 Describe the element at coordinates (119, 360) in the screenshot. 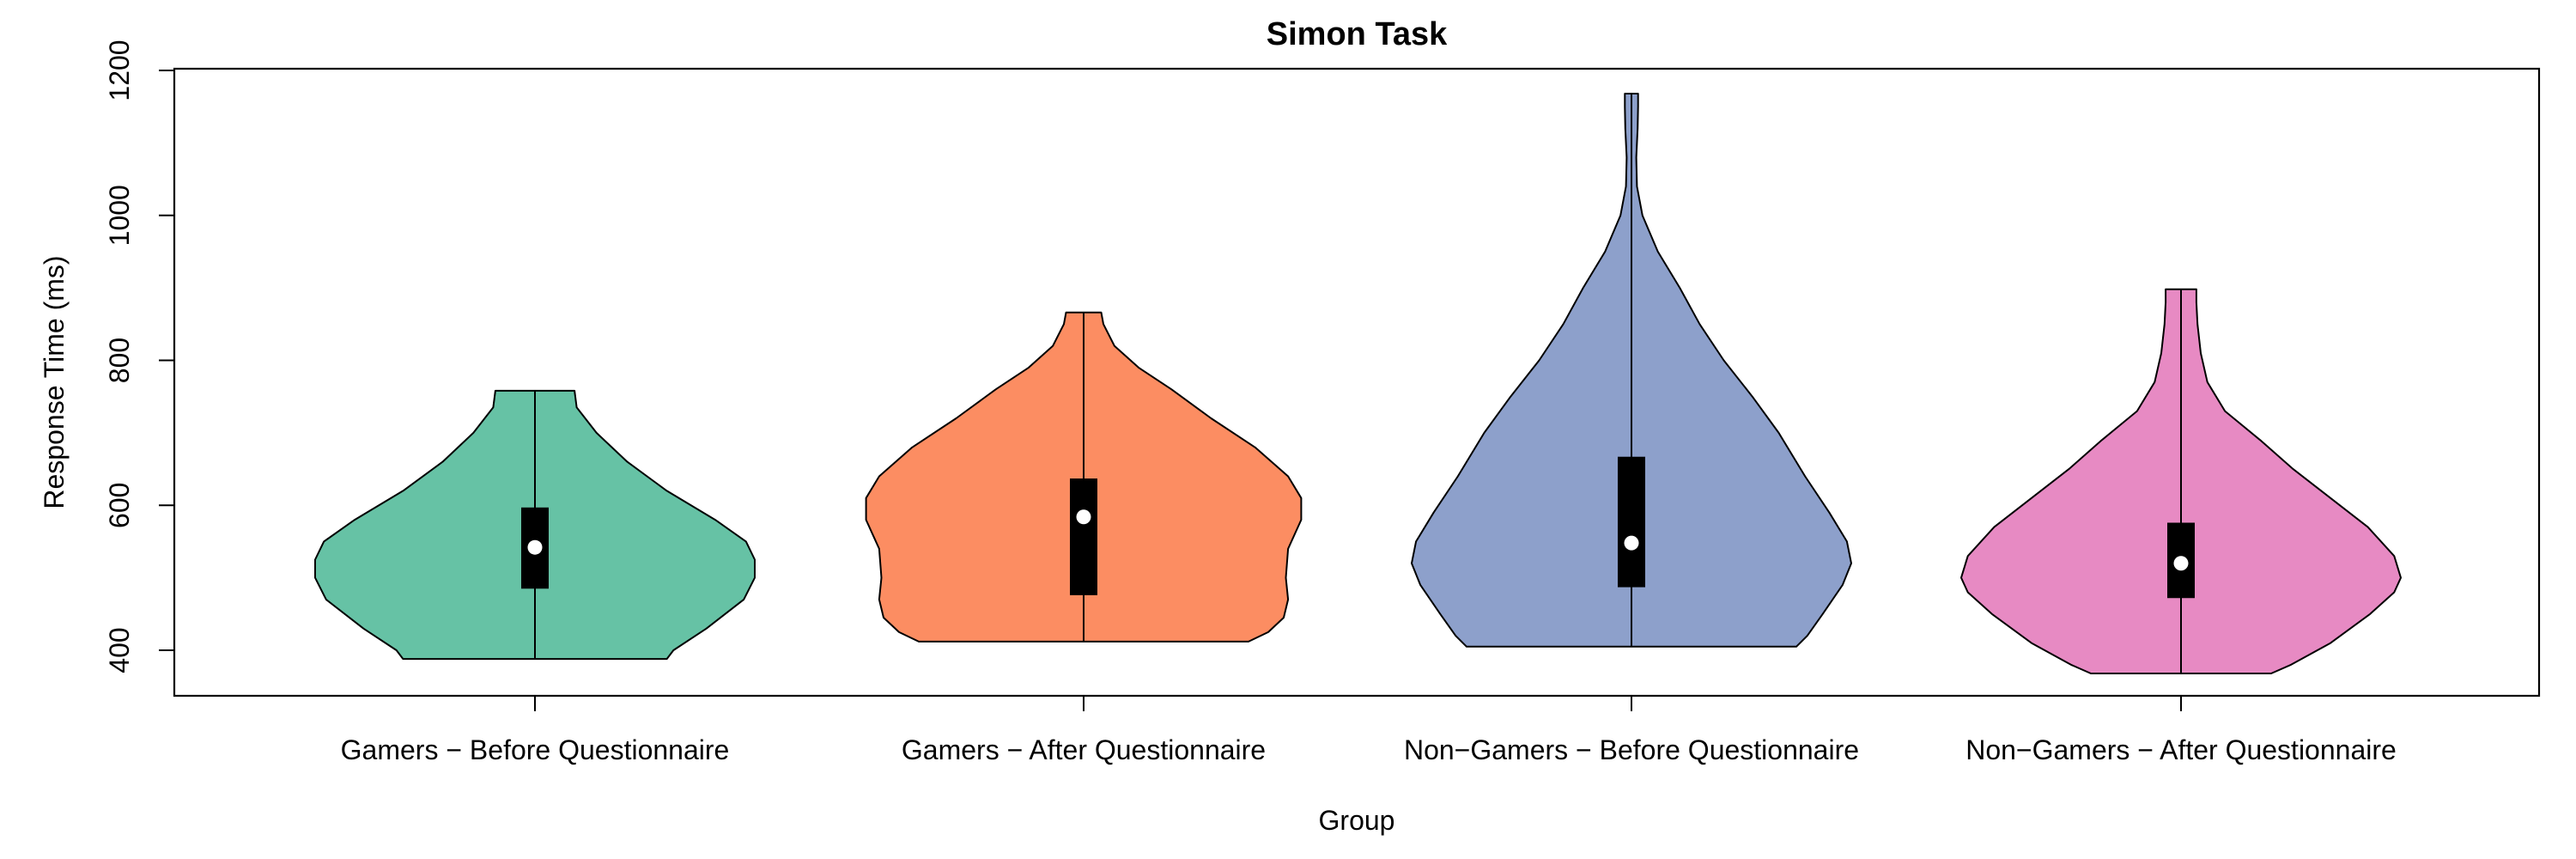

I see `y-tick-label: 800` at that location.